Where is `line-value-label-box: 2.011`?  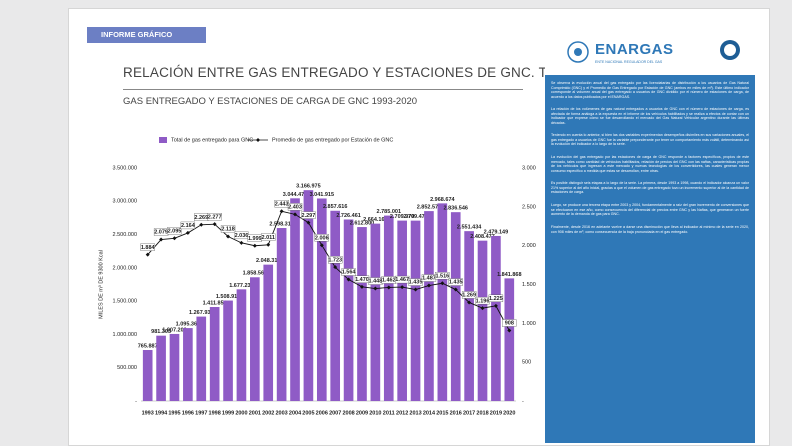 line-value-label-box: 2.011 is located at coordinates (268, 237).